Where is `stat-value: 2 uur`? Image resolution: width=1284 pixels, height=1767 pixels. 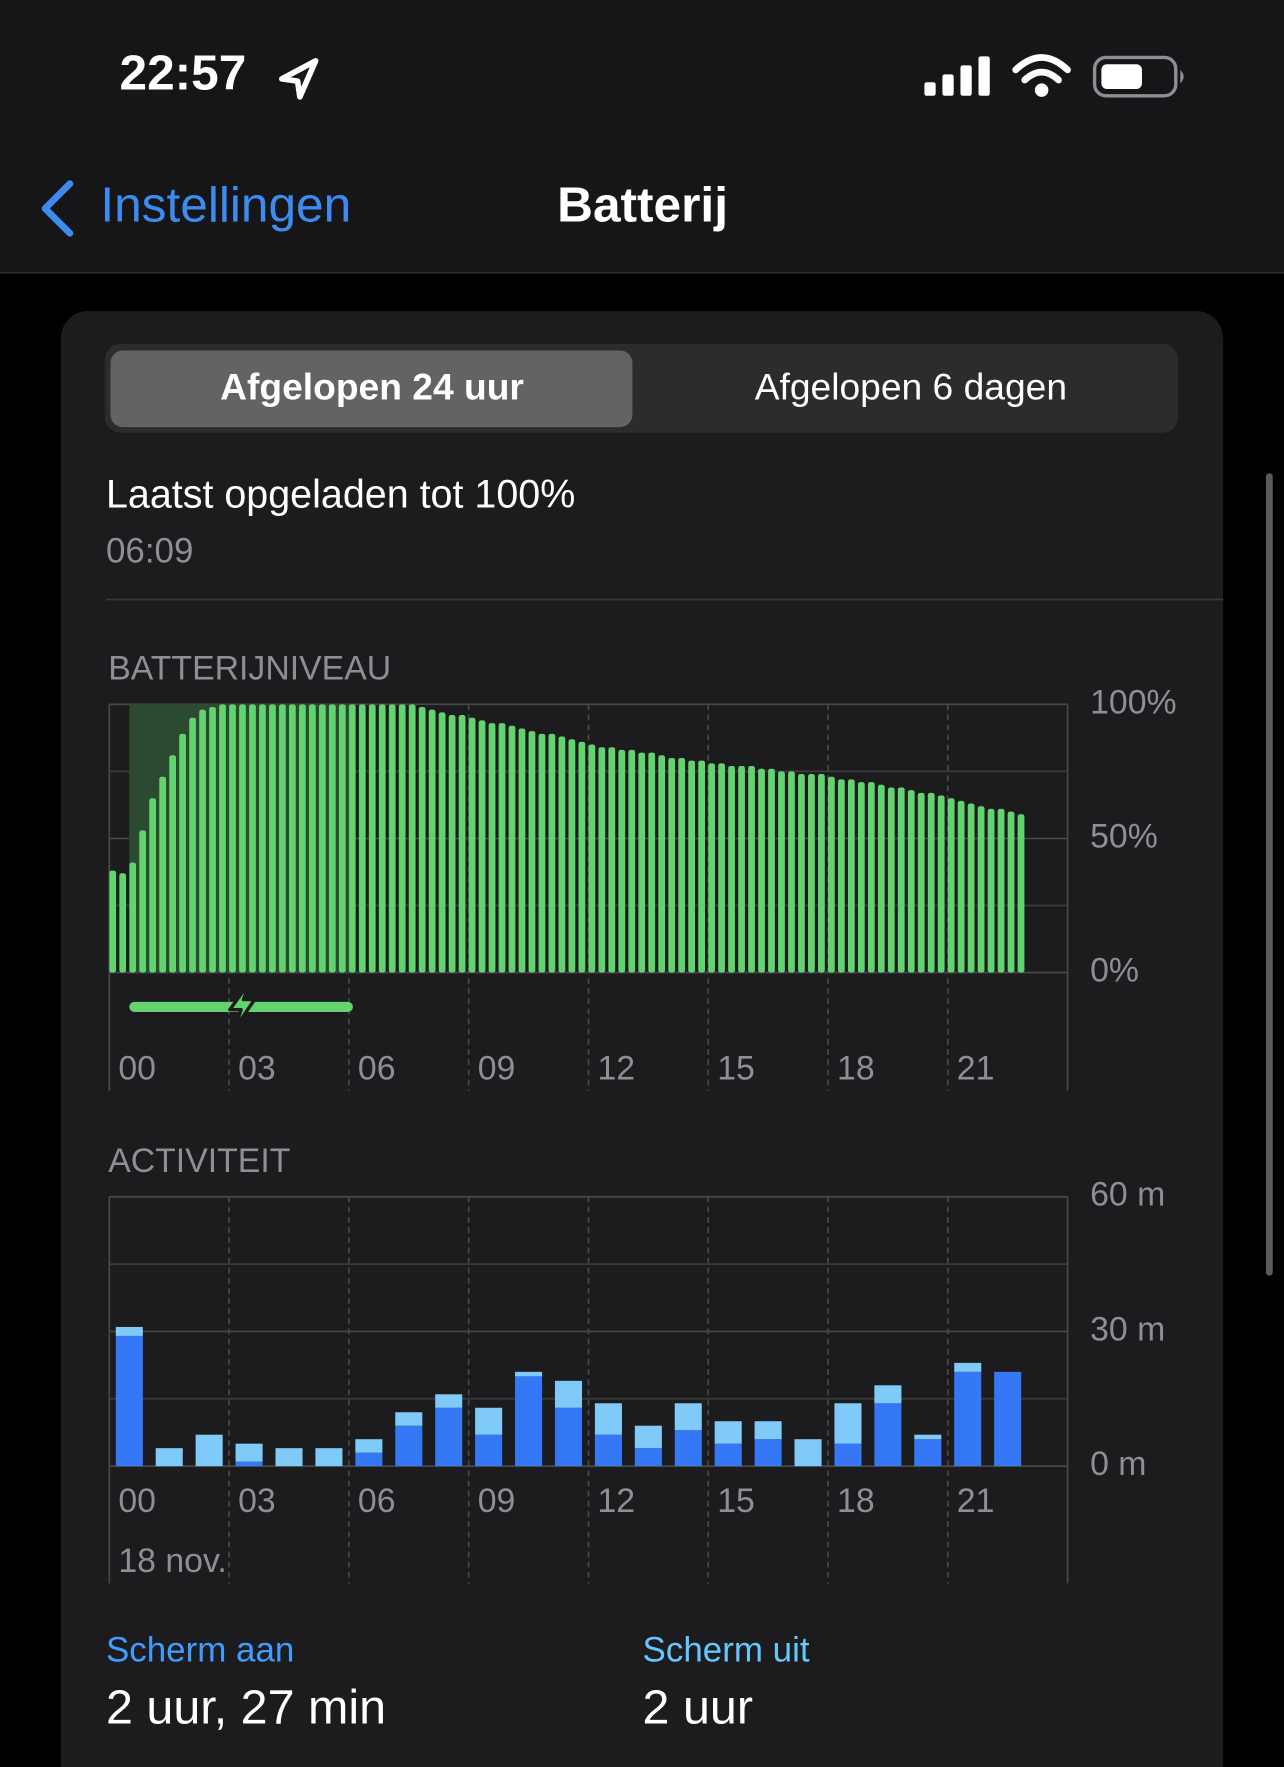 stat-value: 2 uur is located at coordinates (698, 1707).